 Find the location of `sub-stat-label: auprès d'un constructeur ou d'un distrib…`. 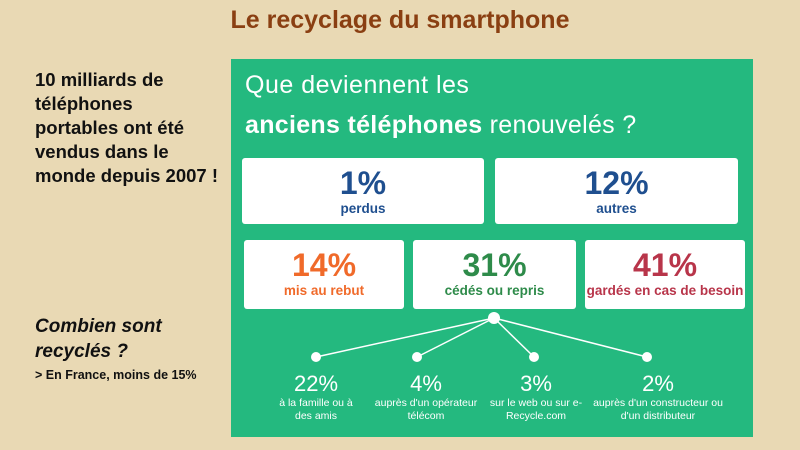

sub-stat-label: auprès d'un constructeur ou d'un distrib… is located at coordinates (658, 409).